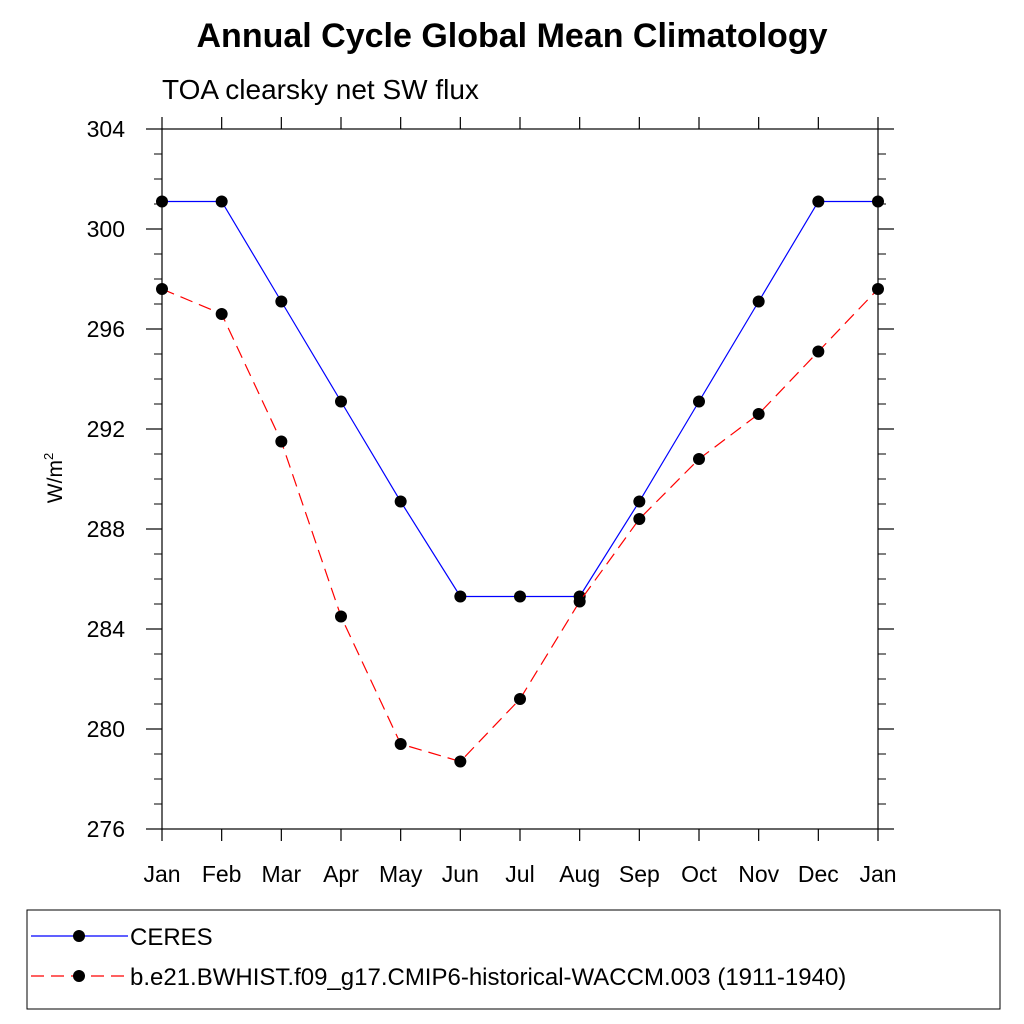  What do you see at coordinates (106, 729) in the screenshot?
I see `y-tick-label: 280` at bounding box center [106, 729].